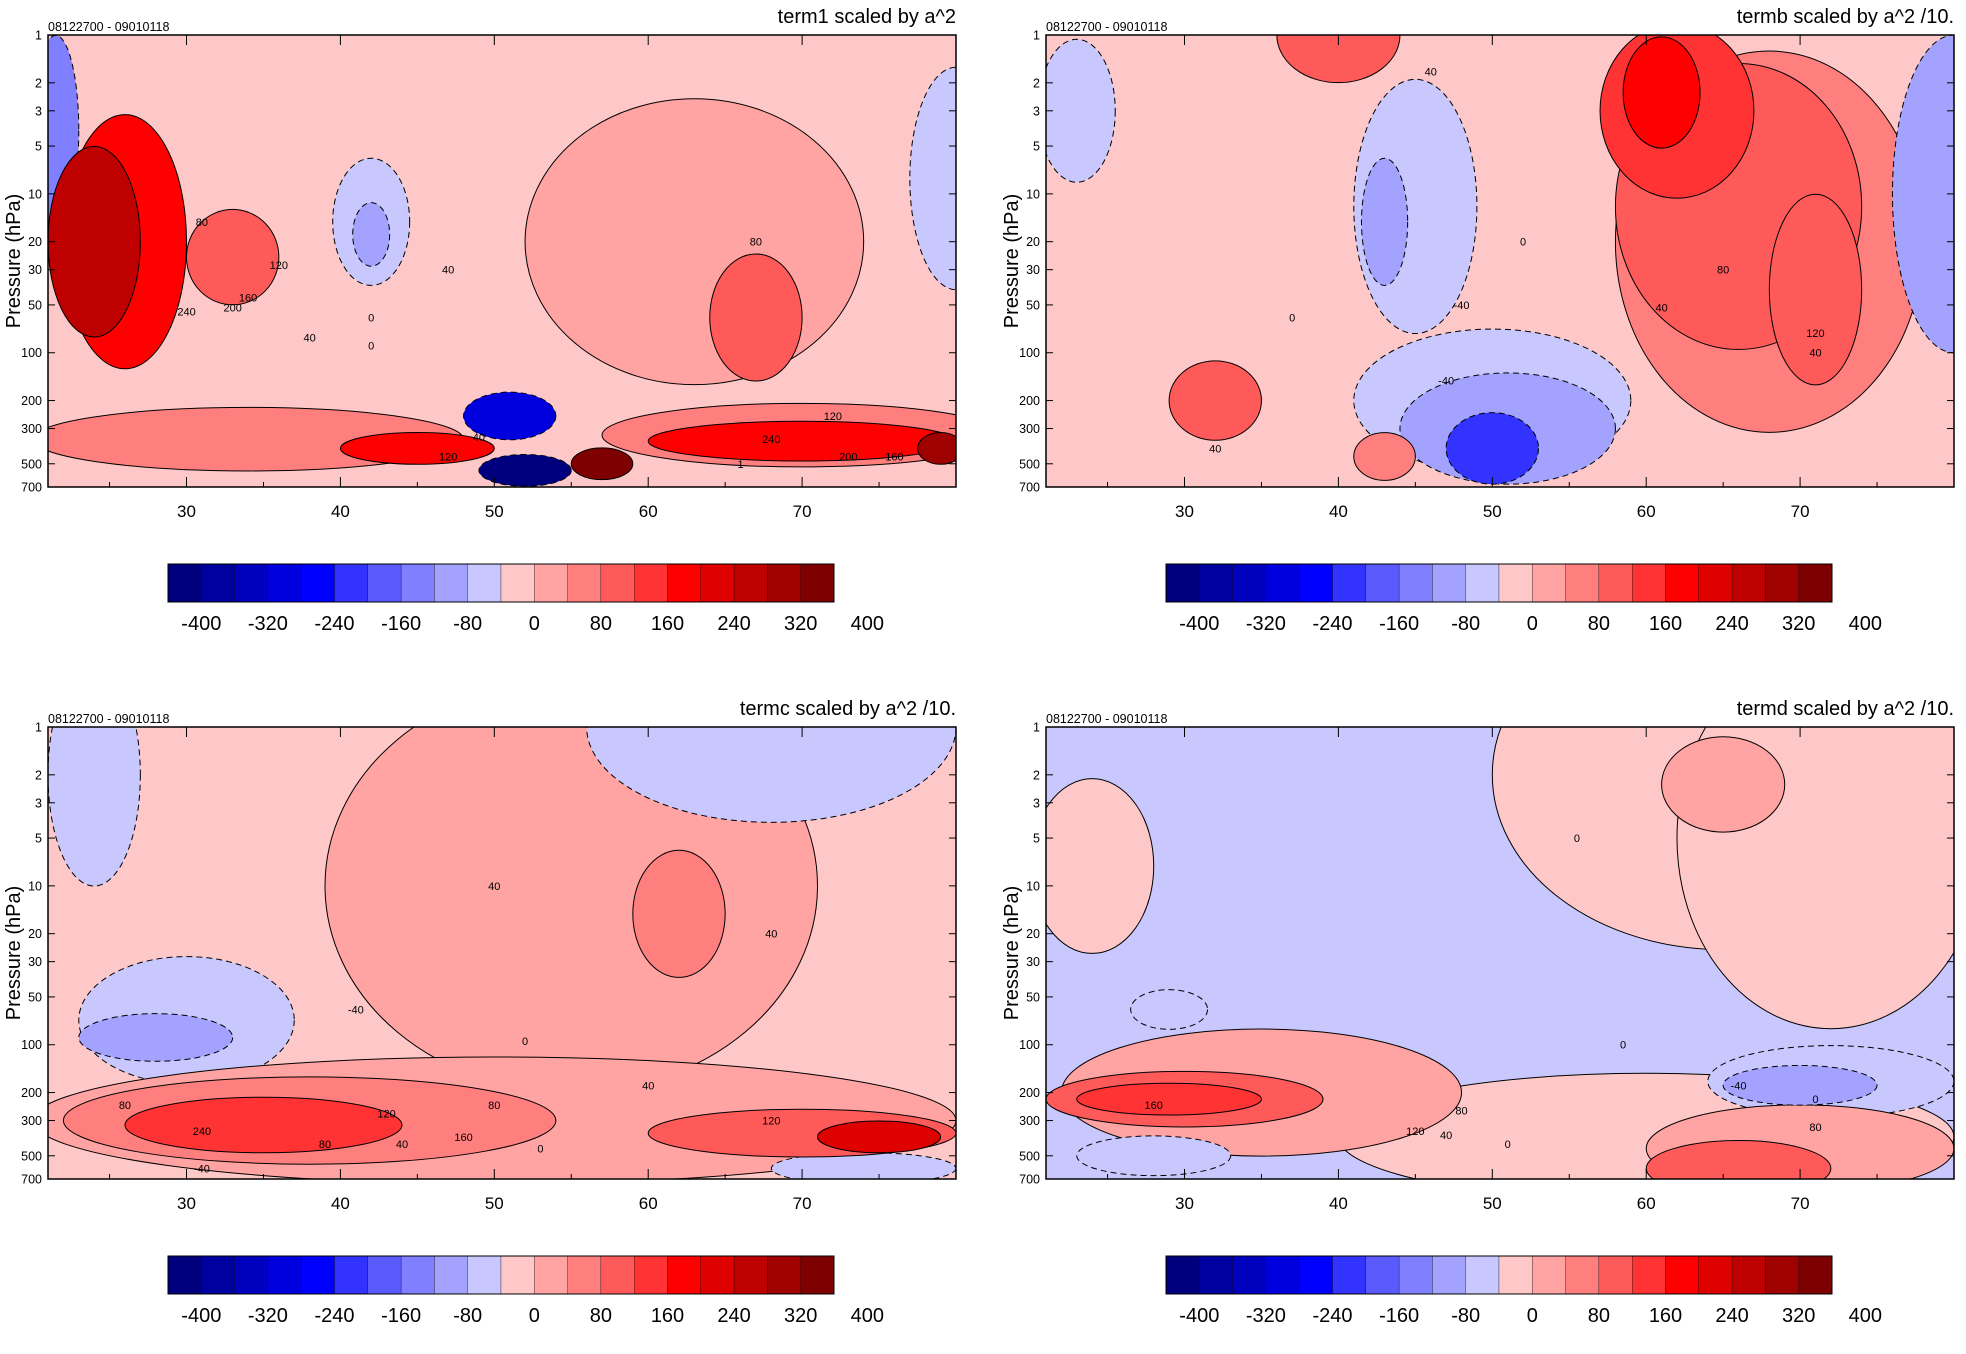 This screenshot has height=1354, width=1966. Describe the element at coordinates (733, 624) in the screenshot. I see `colorbar-tick-label: 240` at that location.